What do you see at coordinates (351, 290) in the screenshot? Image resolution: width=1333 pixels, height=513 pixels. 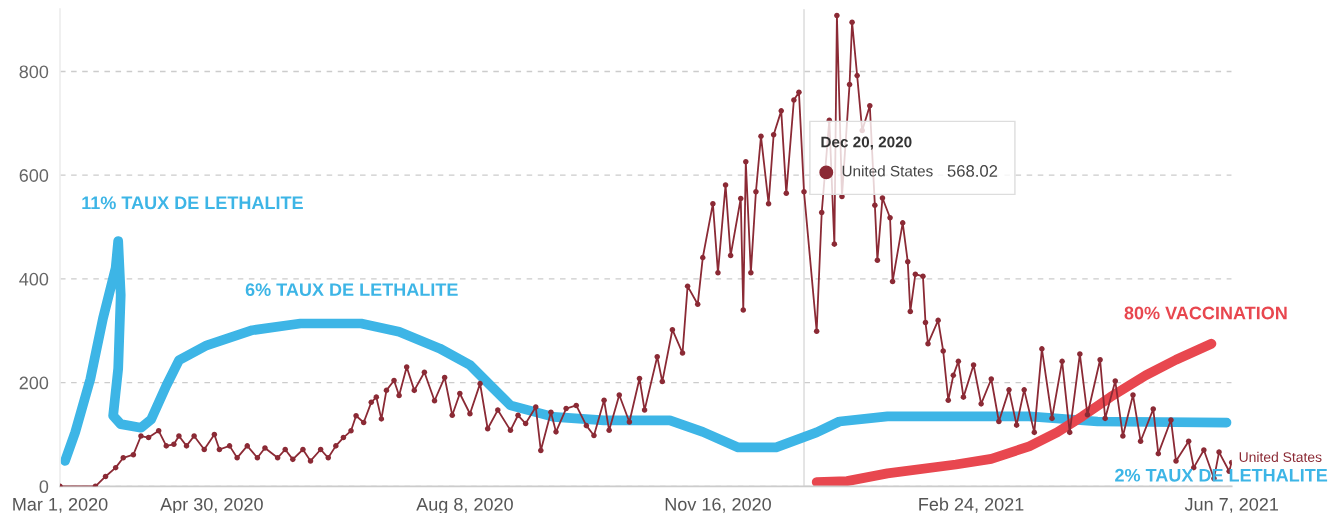 I see `annotation: 6% TAUX DE LETHALITE` at bounding box center [351, 290].